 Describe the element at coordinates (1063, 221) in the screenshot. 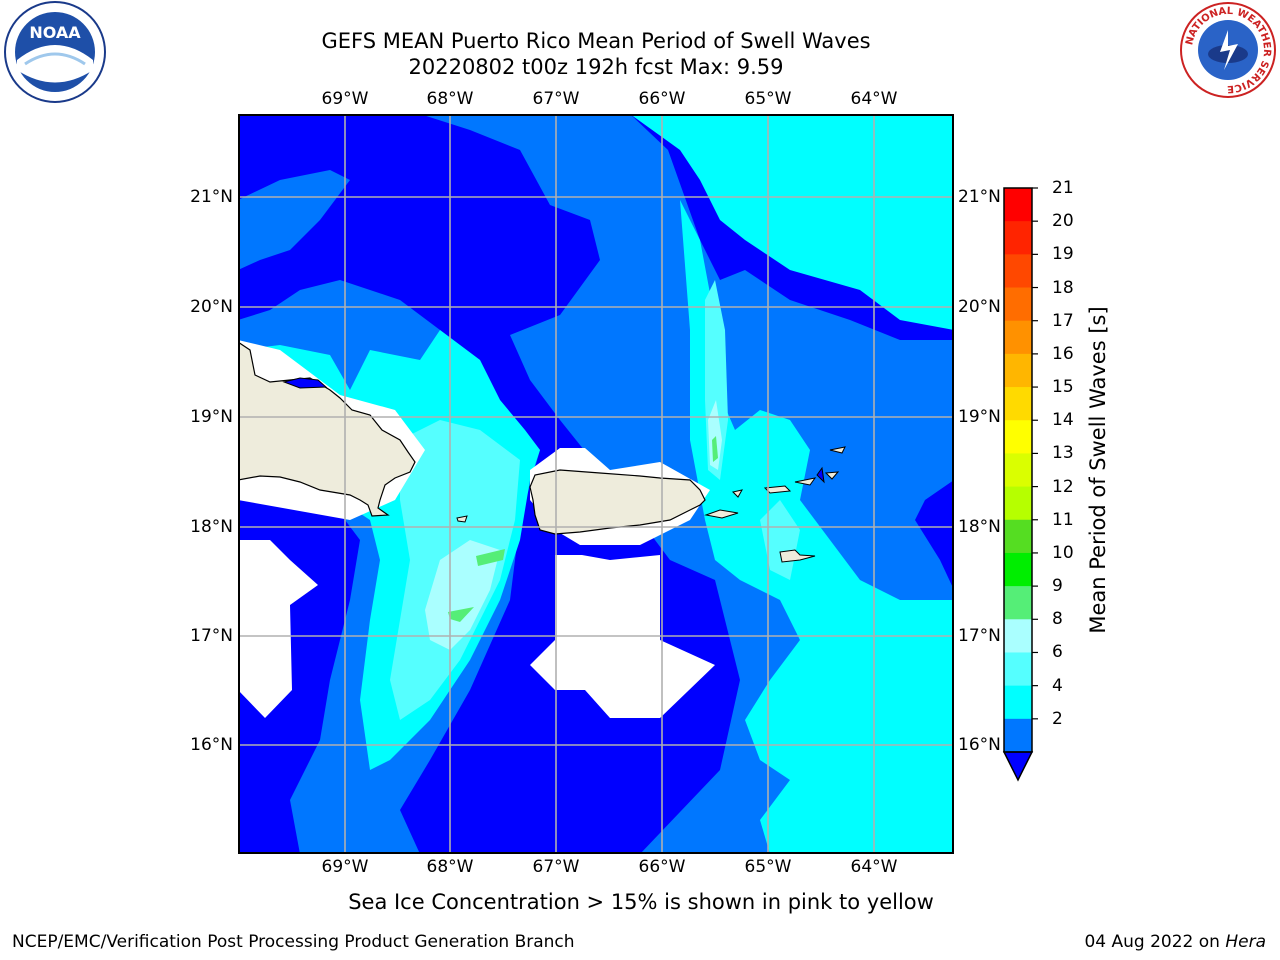

I see `colorbar-tick-label: 20` at that location.